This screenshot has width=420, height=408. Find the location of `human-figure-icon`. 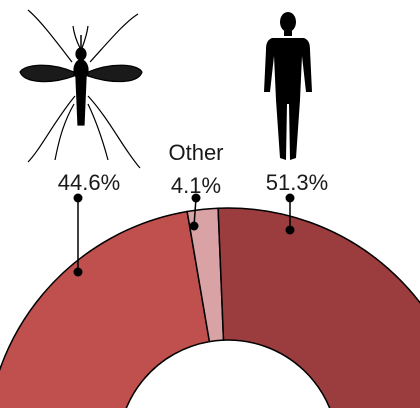

human-figure-icon is located at coordinates (288, 86).